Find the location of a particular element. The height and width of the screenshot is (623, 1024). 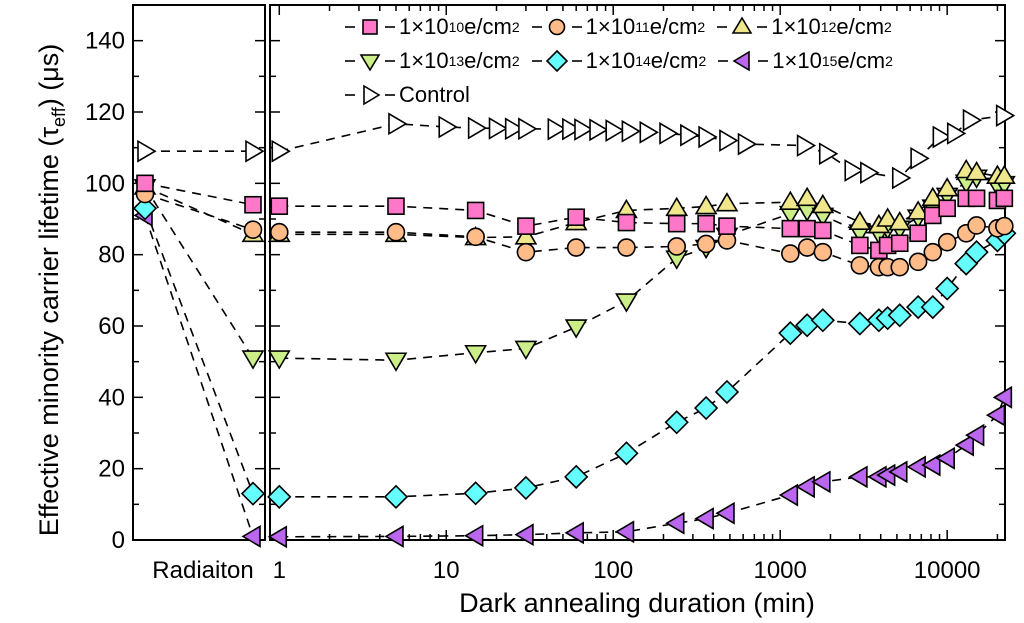

legend-square-icon is located at coordinates (370, 27).